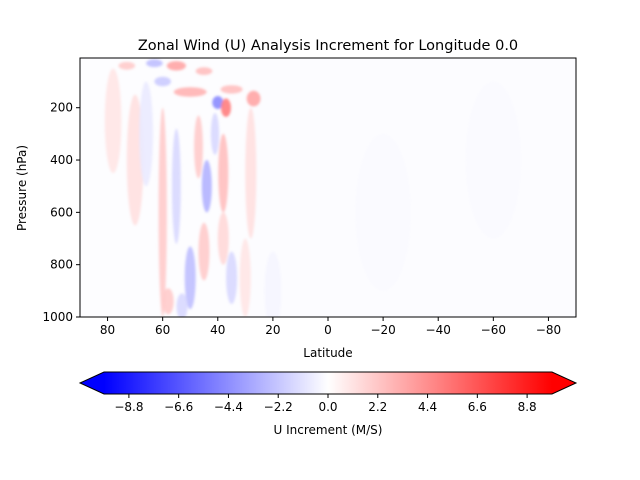 Image resolution: width=640 pixels, height=480 pixels. Describe the element at coordinates (327, 407) in the screenshot. I see `colorbar-tick-label: 0.0` at that location.